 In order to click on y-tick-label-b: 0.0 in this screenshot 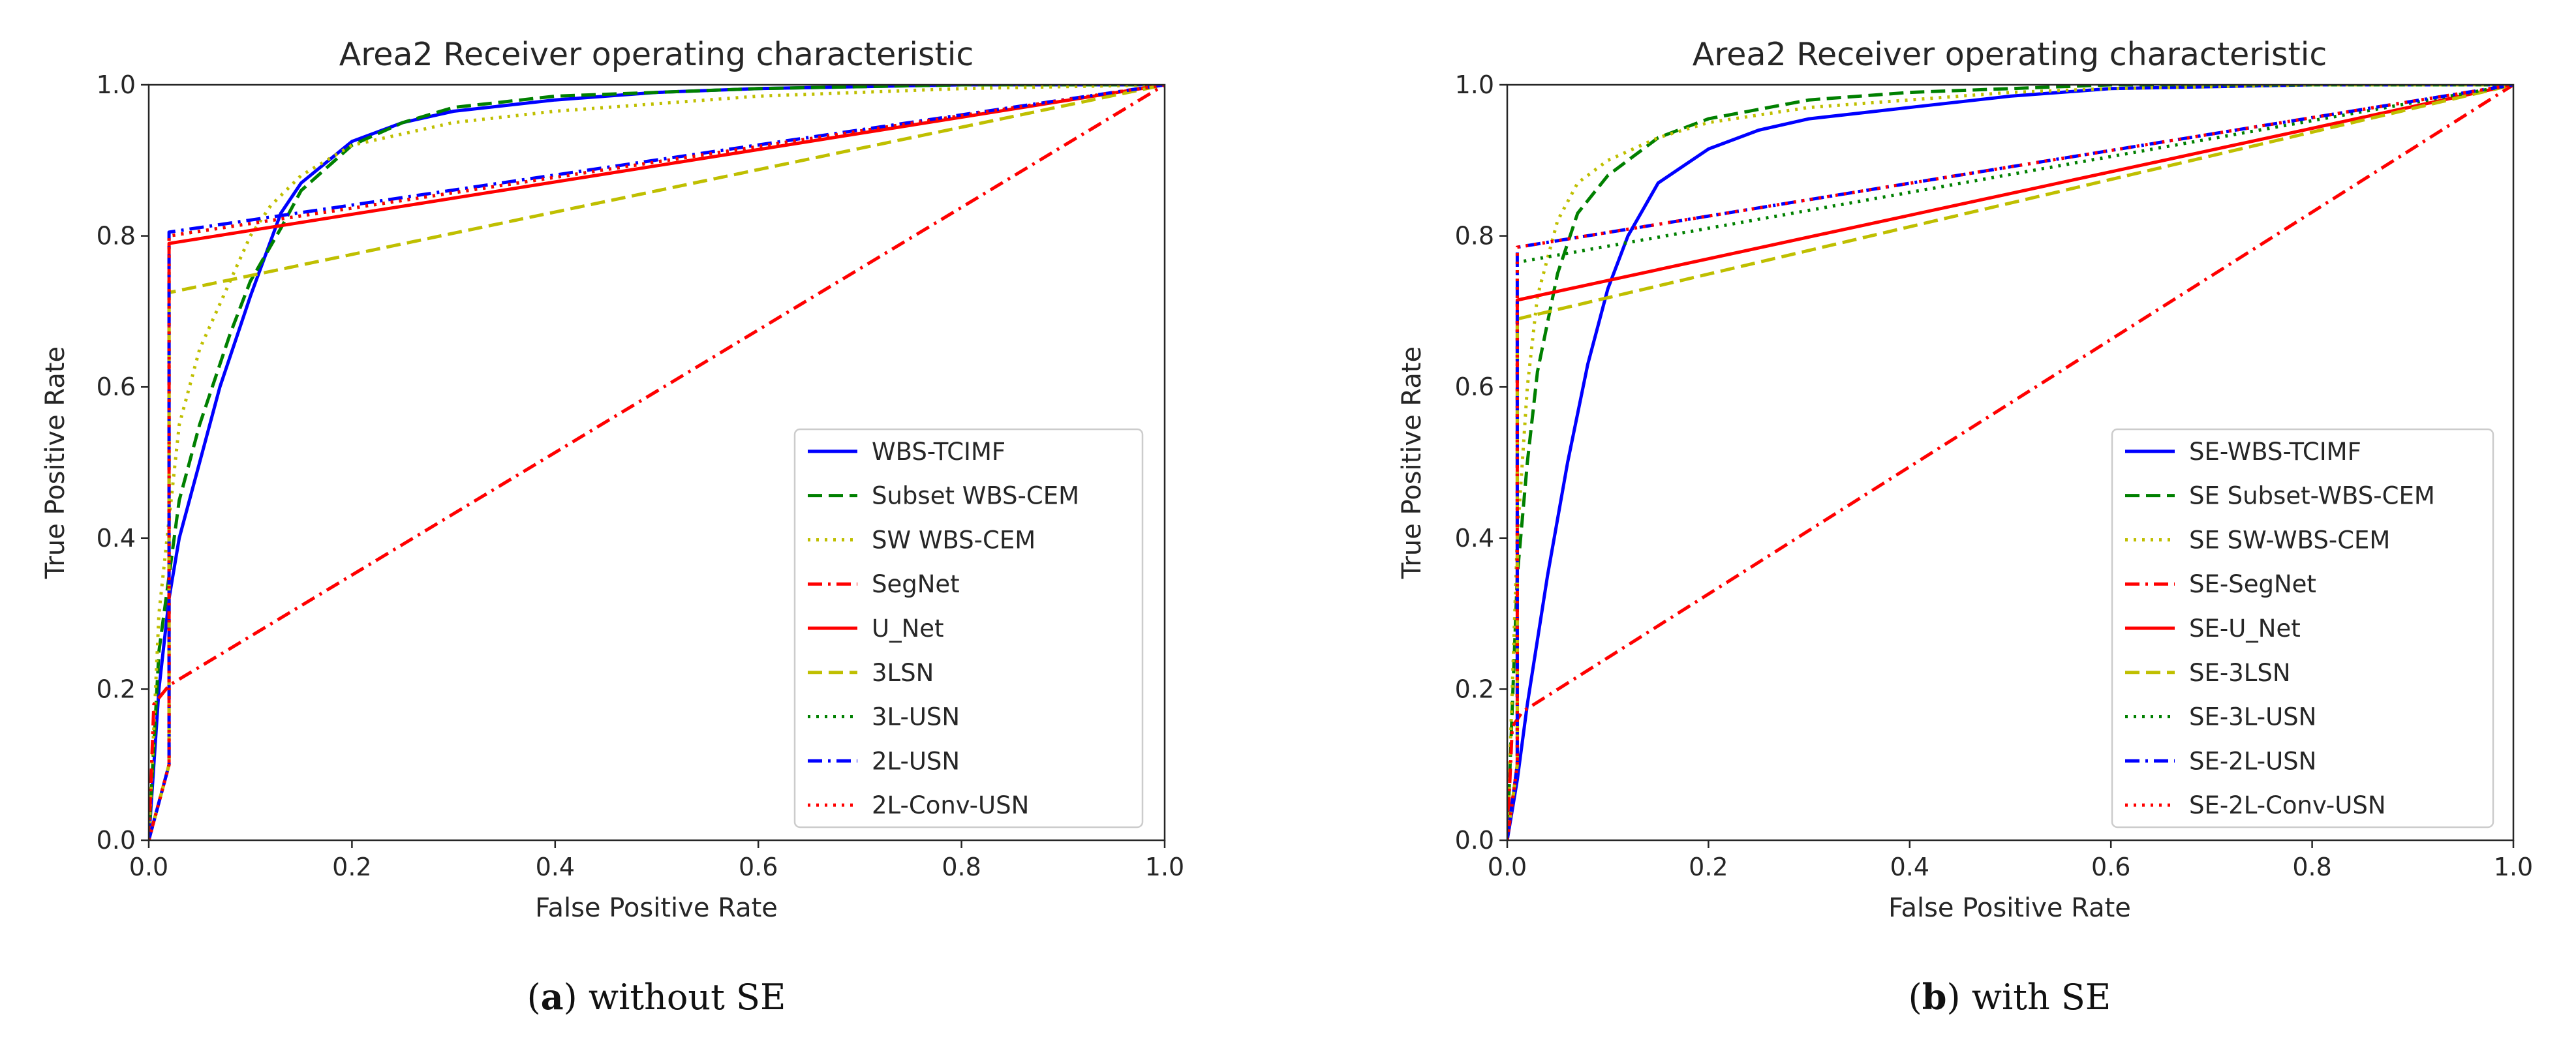, I will do `click(1475, 840)`.